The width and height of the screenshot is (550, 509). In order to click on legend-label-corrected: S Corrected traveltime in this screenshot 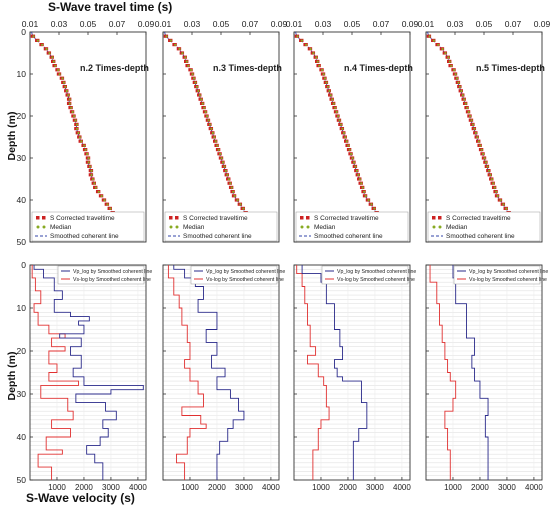, I will do `click(346, 218)`.